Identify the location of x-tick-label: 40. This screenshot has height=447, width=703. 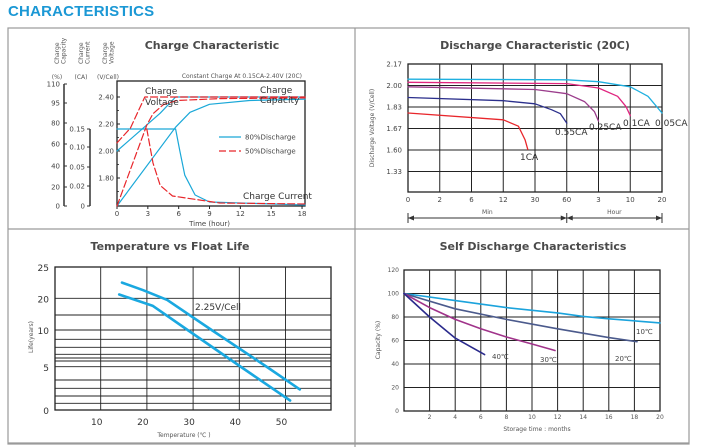
(236, 423).